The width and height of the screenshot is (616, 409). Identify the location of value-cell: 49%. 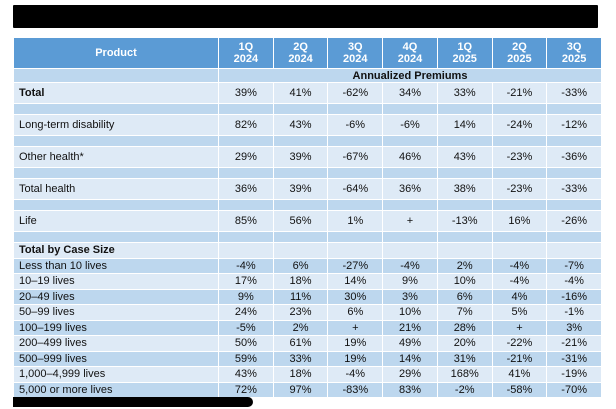
(410, 343).